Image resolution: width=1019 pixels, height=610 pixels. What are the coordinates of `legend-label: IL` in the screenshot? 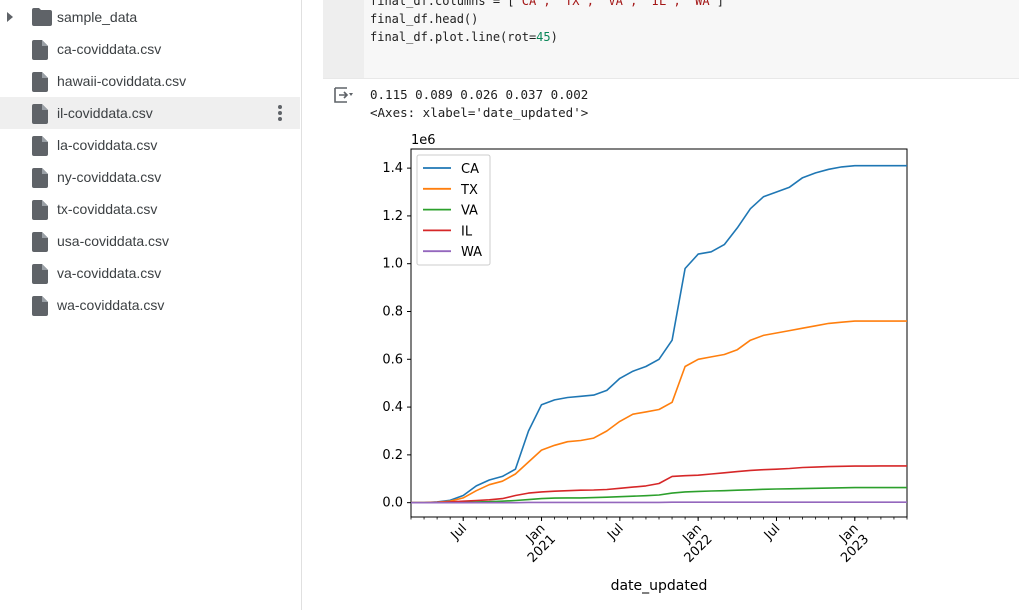 It's located at (467, 231).